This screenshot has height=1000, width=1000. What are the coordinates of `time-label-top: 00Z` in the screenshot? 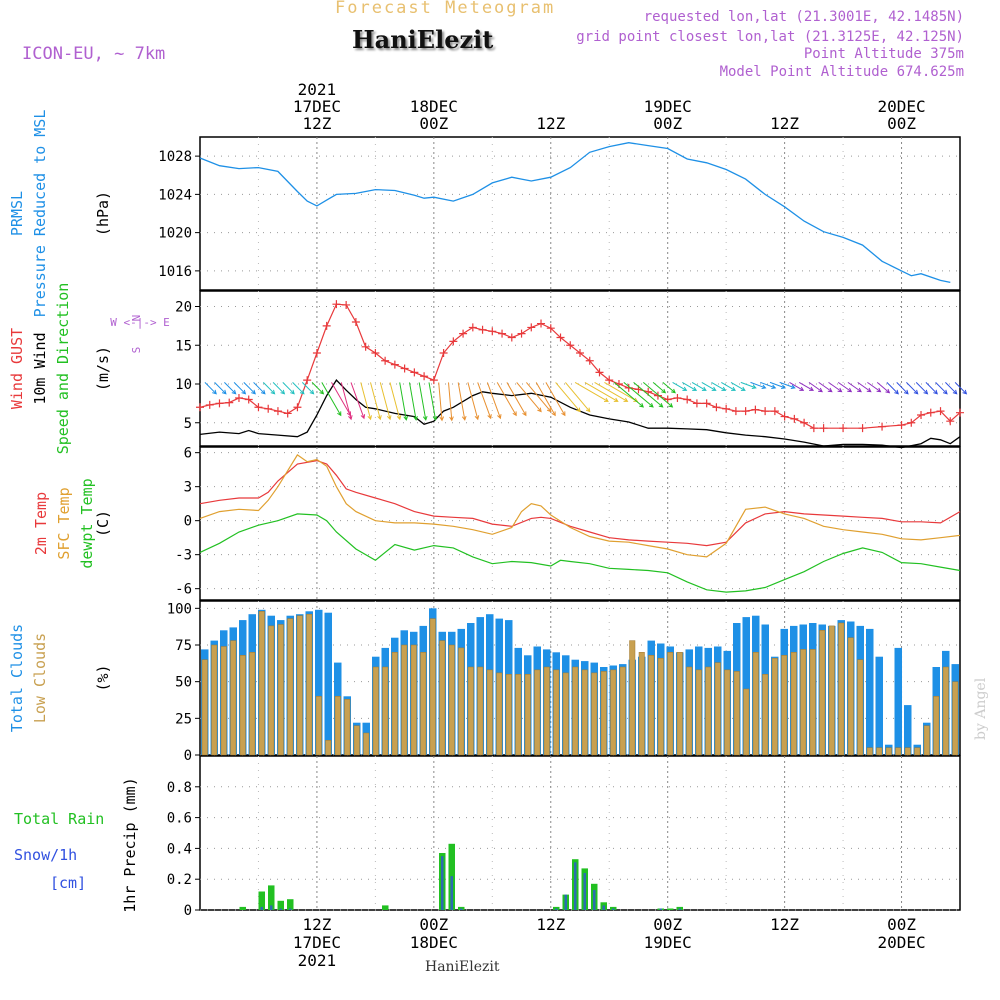 It's located at (901, 123).